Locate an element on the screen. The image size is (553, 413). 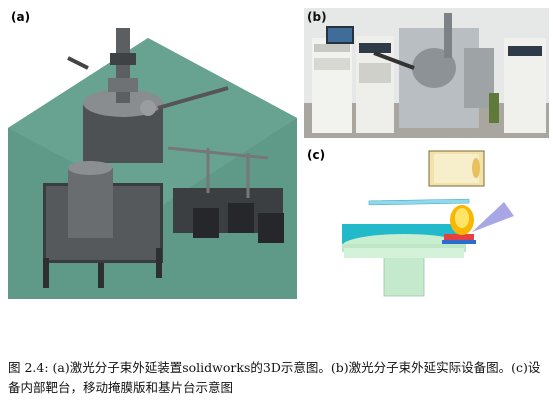
panel-b-photo: (b) is located at coordinates (426, 73).